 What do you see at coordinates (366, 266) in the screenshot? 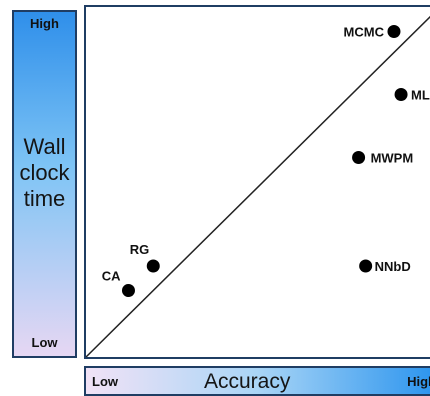
I see `point-nnbd` at bounding box center [366, 266].